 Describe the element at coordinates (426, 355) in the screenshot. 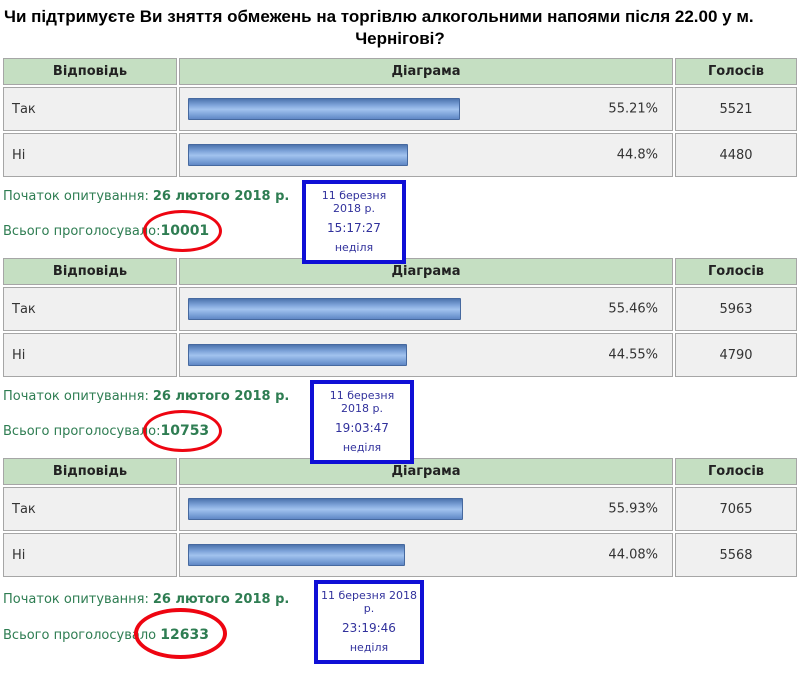

I see `diagram-cell: 44.55%` at that location.